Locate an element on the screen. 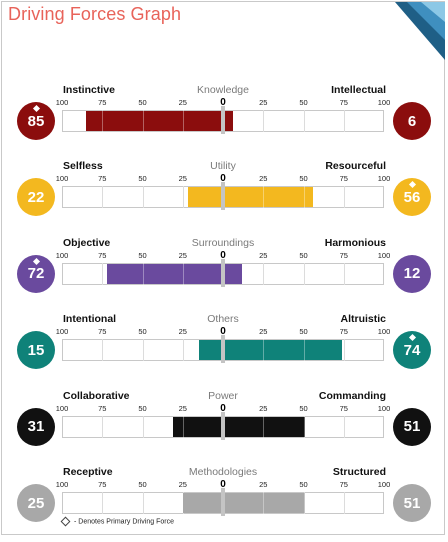  footnote-text: - Denotes Primary Driving Force is located at coordinates (124, 522).